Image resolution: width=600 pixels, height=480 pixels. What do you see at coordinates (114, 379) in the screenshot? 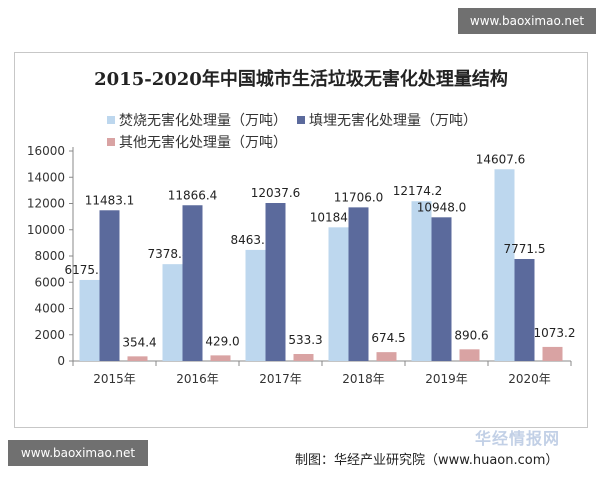
I see `x-tick-label: 2015年` at bounding box center [114, 379].